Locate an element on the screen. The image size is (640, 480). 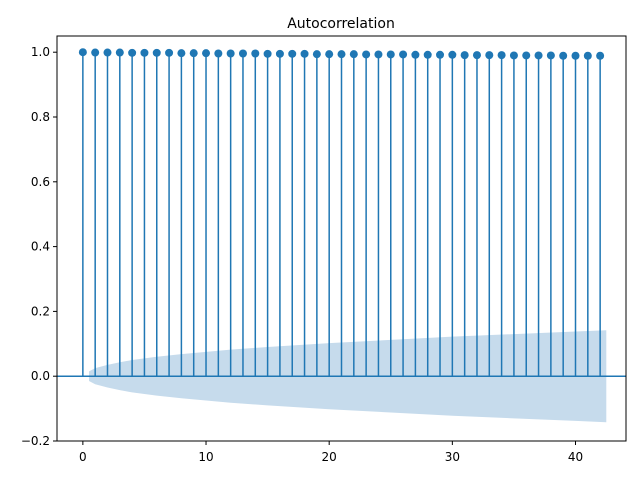
chart-title: Autocorrelation is located at coordinates (341, 24).